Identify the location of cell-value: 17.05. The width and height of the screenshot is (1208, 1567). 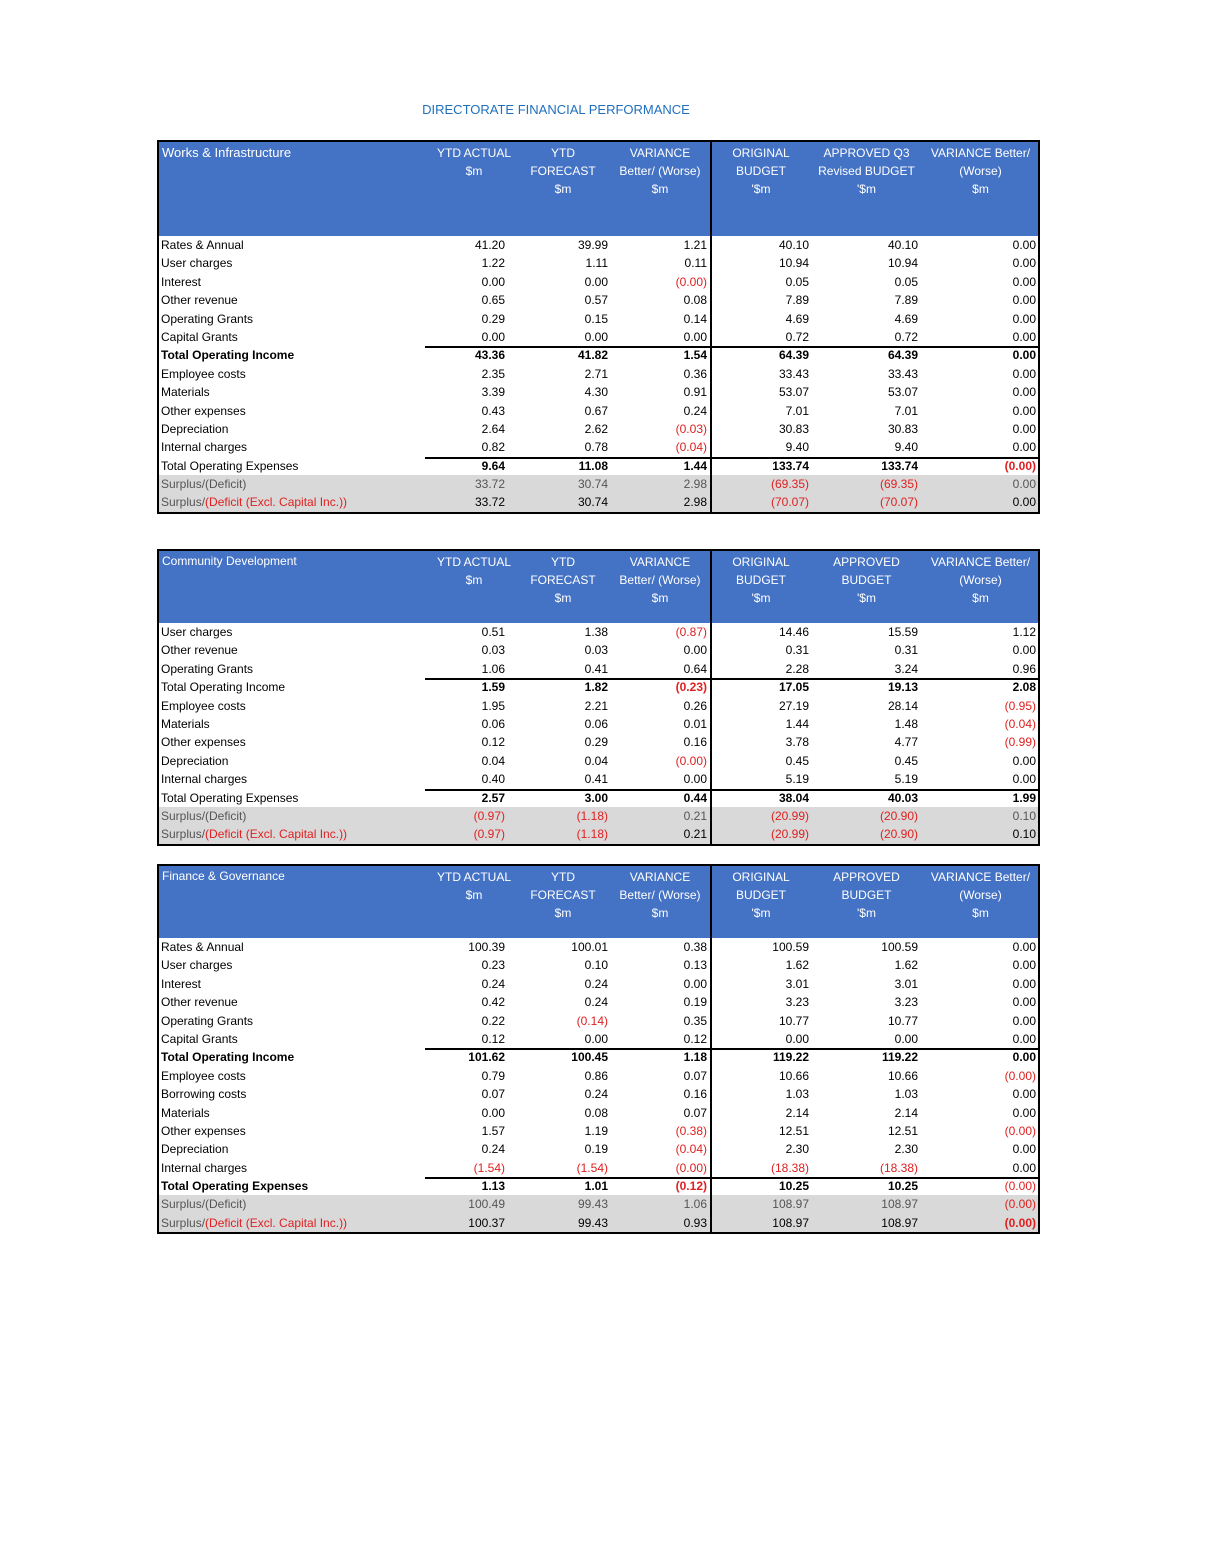
(793, 687).